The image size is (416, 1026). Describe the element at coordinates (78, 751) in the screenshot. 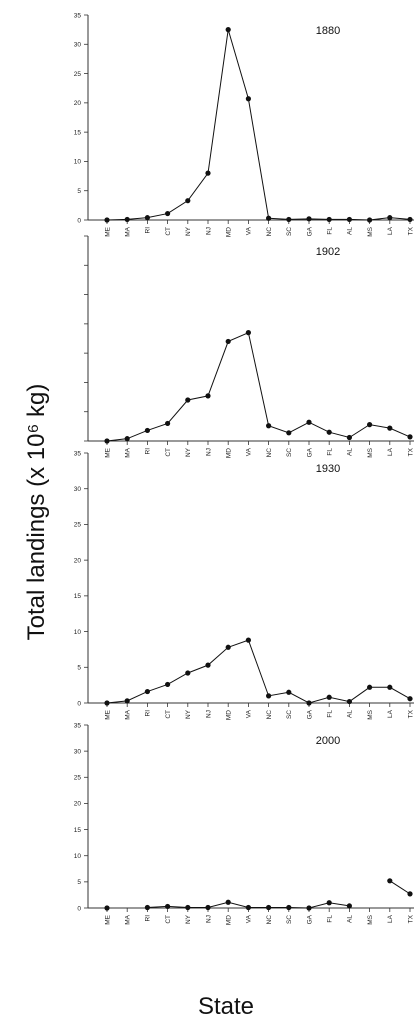

I see `y-tick-label: 30` at that location.